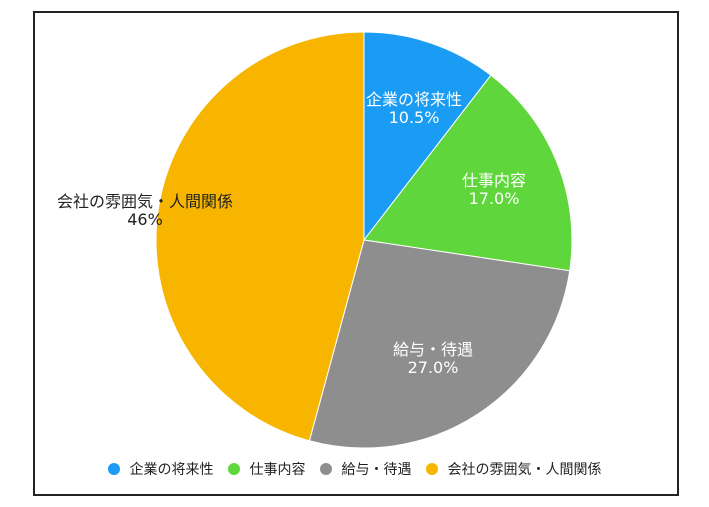 This screenshot has width=709, height=507. I want to click on chart-legend: 企業の将来性 仕事内容 給与・待遇 会社の雰囲気・人間関係, so click(354, 469).